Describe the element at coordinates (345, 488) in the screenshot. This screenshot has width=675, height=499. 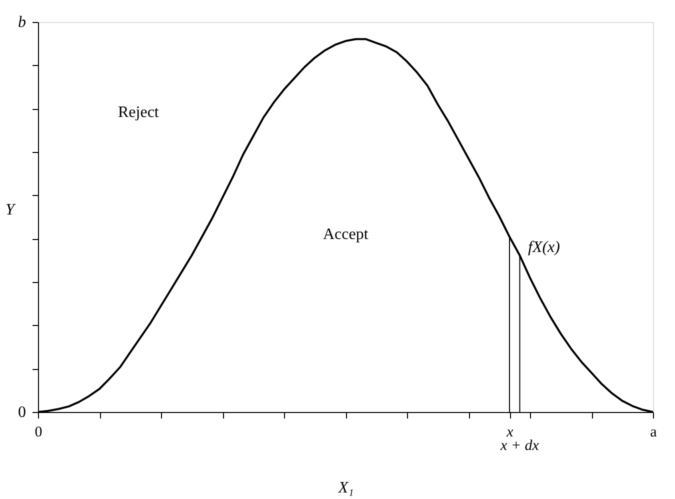
I see `x-axis-title: X₁` at that location.